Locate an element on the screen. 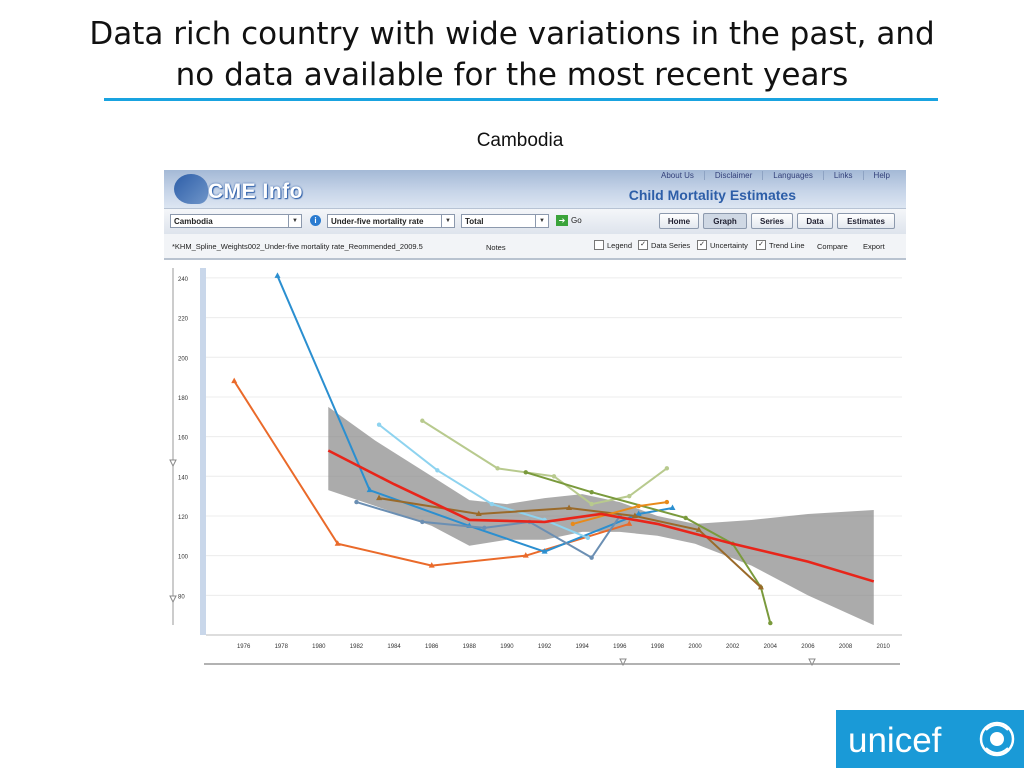 Image resolution: width=1024 pixels, height=768 pixels. country-select-value: Cambodia is located at coordinates (193, 221).